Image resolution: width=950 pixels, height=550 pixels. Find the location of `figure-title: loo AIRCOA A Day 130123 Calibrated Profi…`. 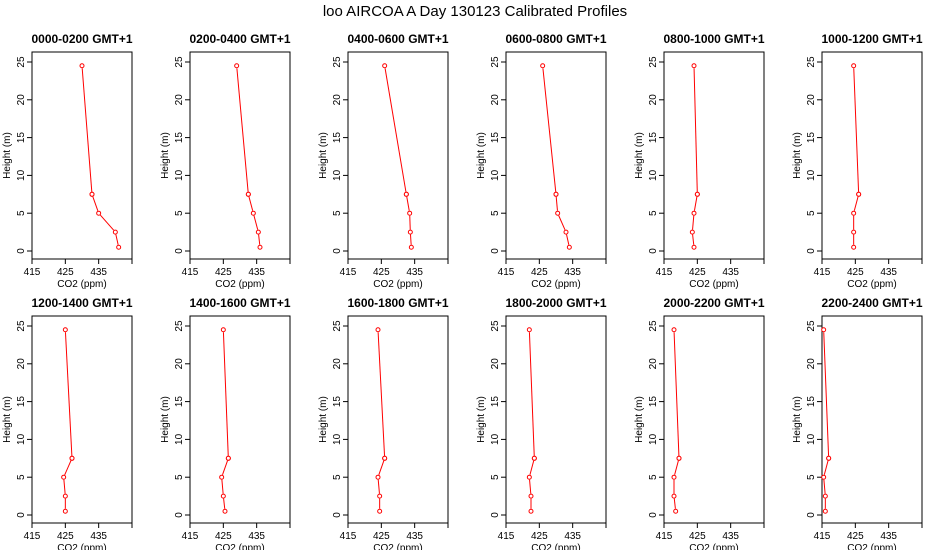

figure-title: loo AIRCOA A Day 130123 Calibrated Profi… is located at coordinates (475, 11).